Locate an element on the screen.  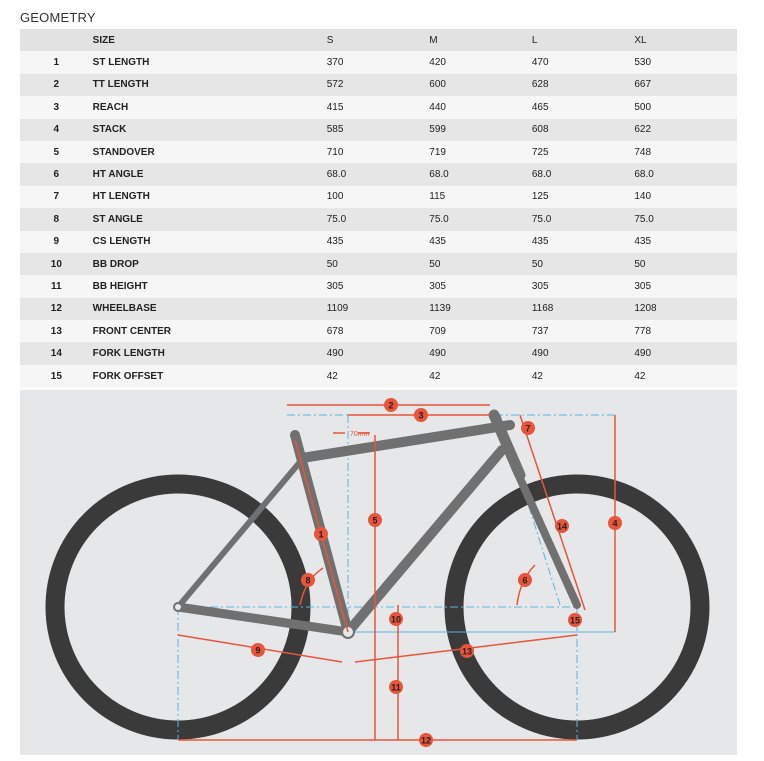
dimension-marker-label: 4 is located at coordinates (614, 524).